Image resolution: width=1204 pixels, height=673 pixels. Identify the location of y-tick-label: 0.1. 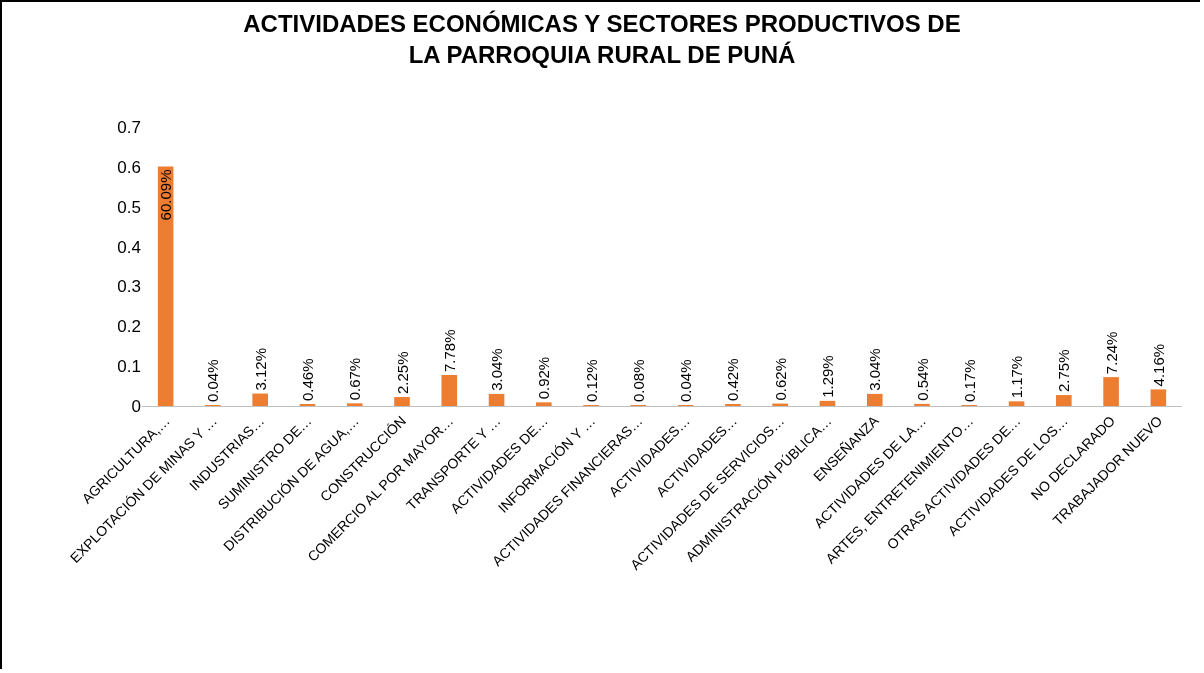
(129, 367).